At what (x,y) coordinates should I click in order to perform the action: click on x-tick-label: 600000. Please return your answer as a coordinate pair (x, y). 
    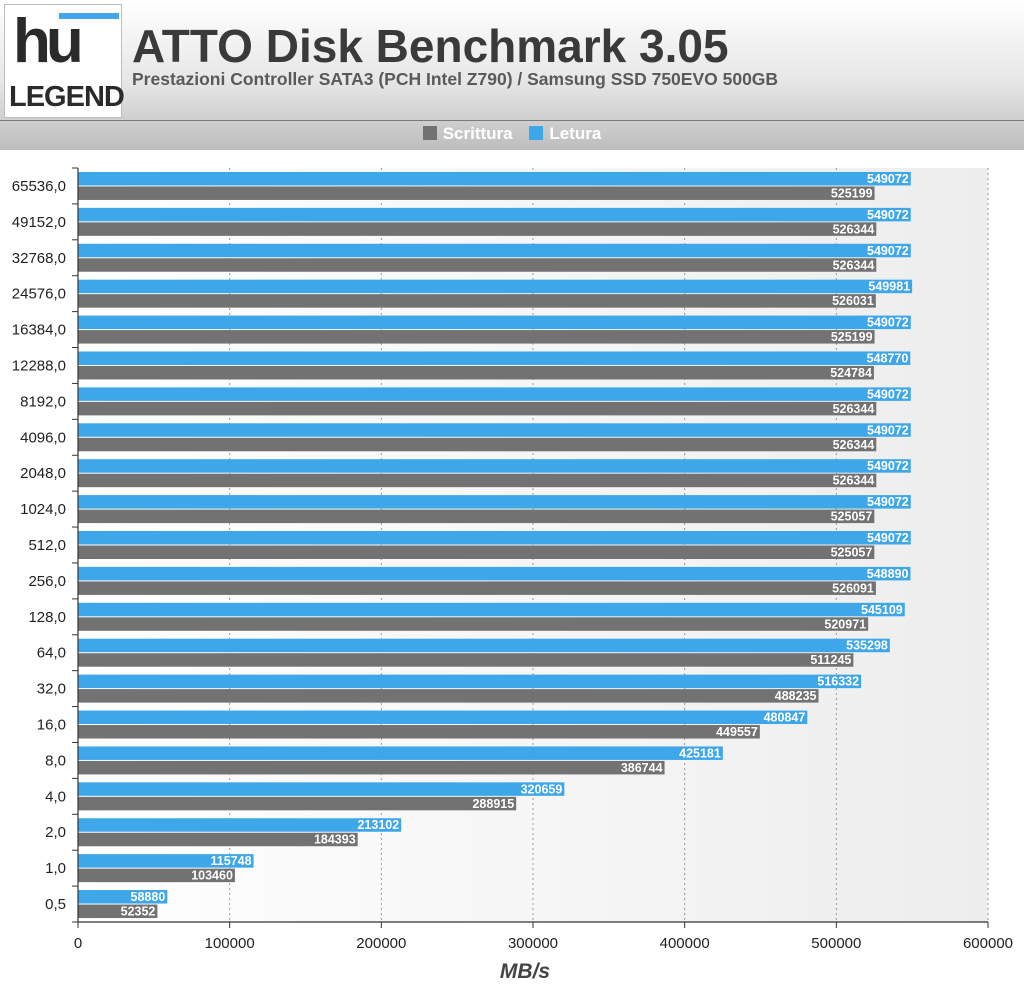
    Looking at the image, I should click on (988, 943).